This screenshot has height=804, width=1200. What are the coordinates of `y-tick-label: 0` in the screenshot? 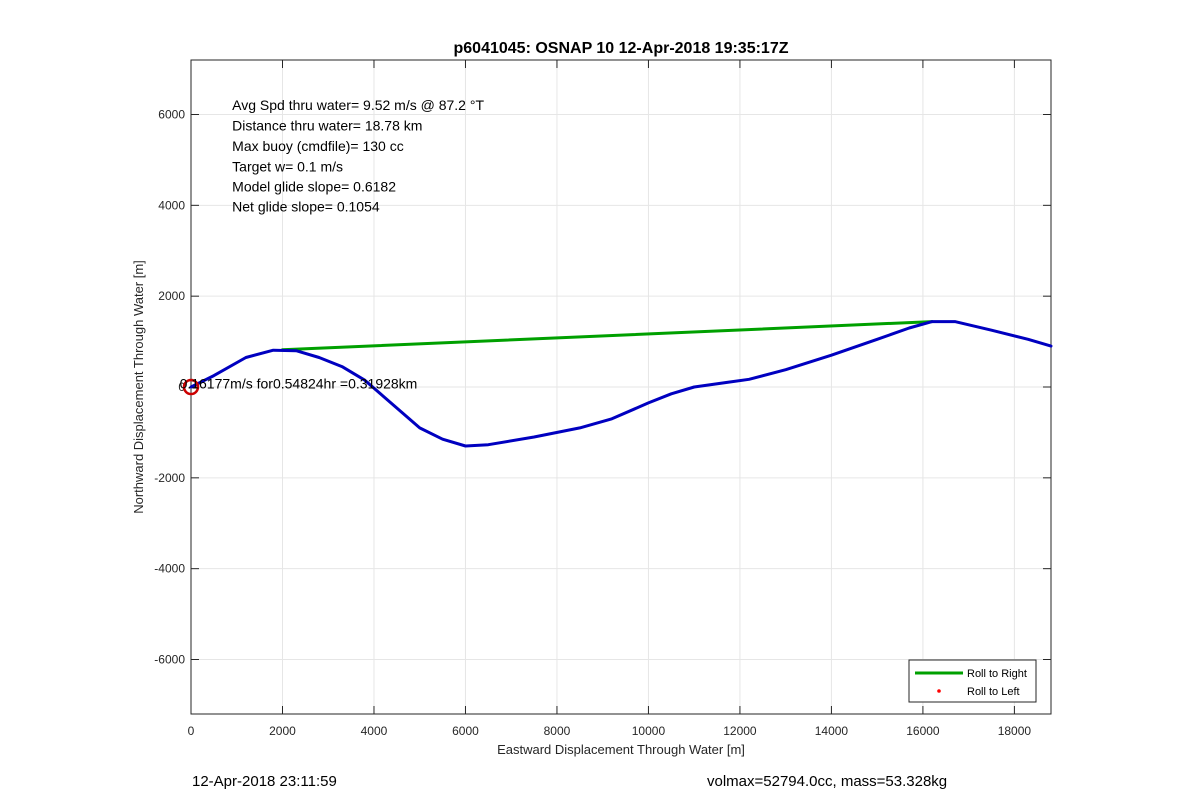 It's located at (181, 387).